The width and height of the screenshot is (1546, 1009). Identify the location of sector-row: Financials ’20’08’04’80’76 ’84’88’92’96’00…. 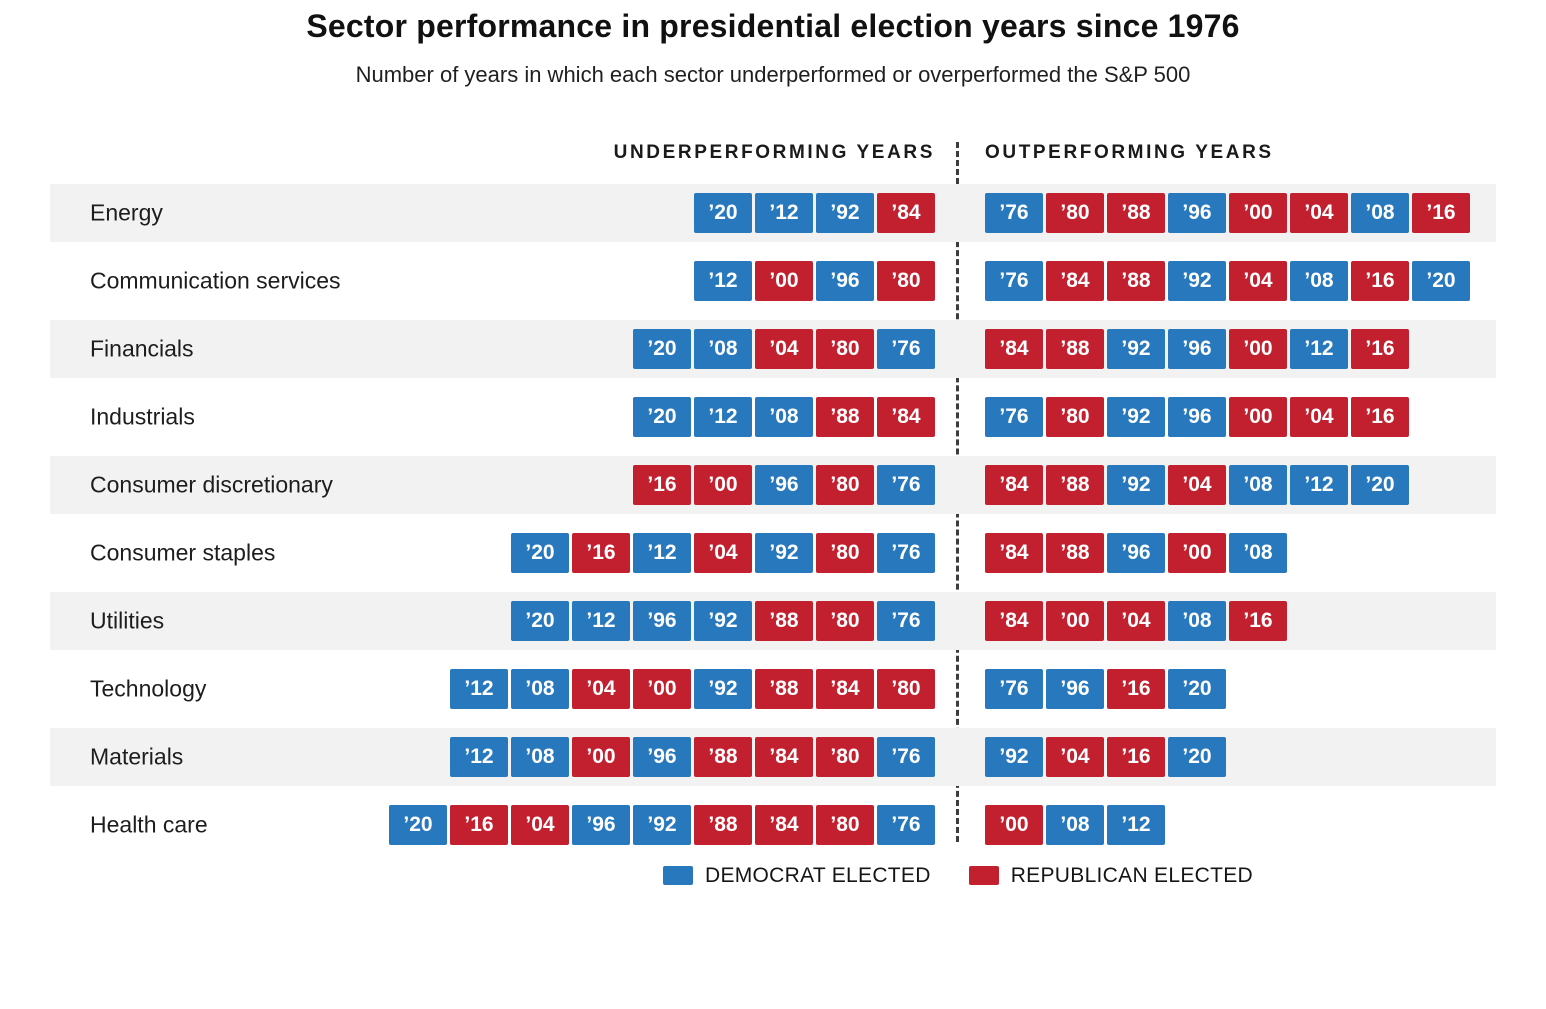
(773, 348).